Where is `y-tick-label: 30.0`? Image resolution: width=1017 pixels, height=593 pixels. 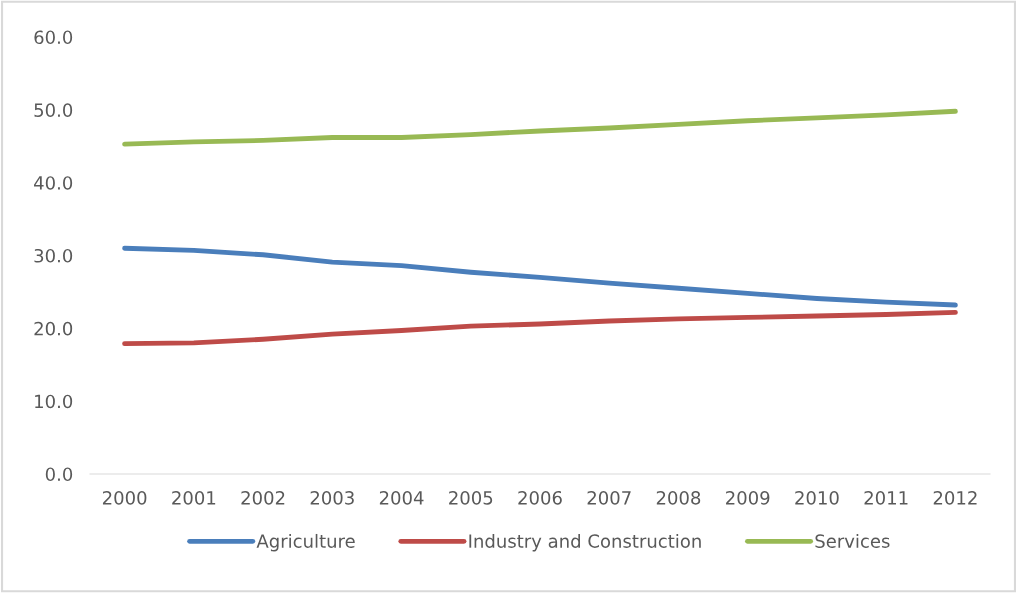 y-tick-label: 30.0 is located at coordinates (53, 255).